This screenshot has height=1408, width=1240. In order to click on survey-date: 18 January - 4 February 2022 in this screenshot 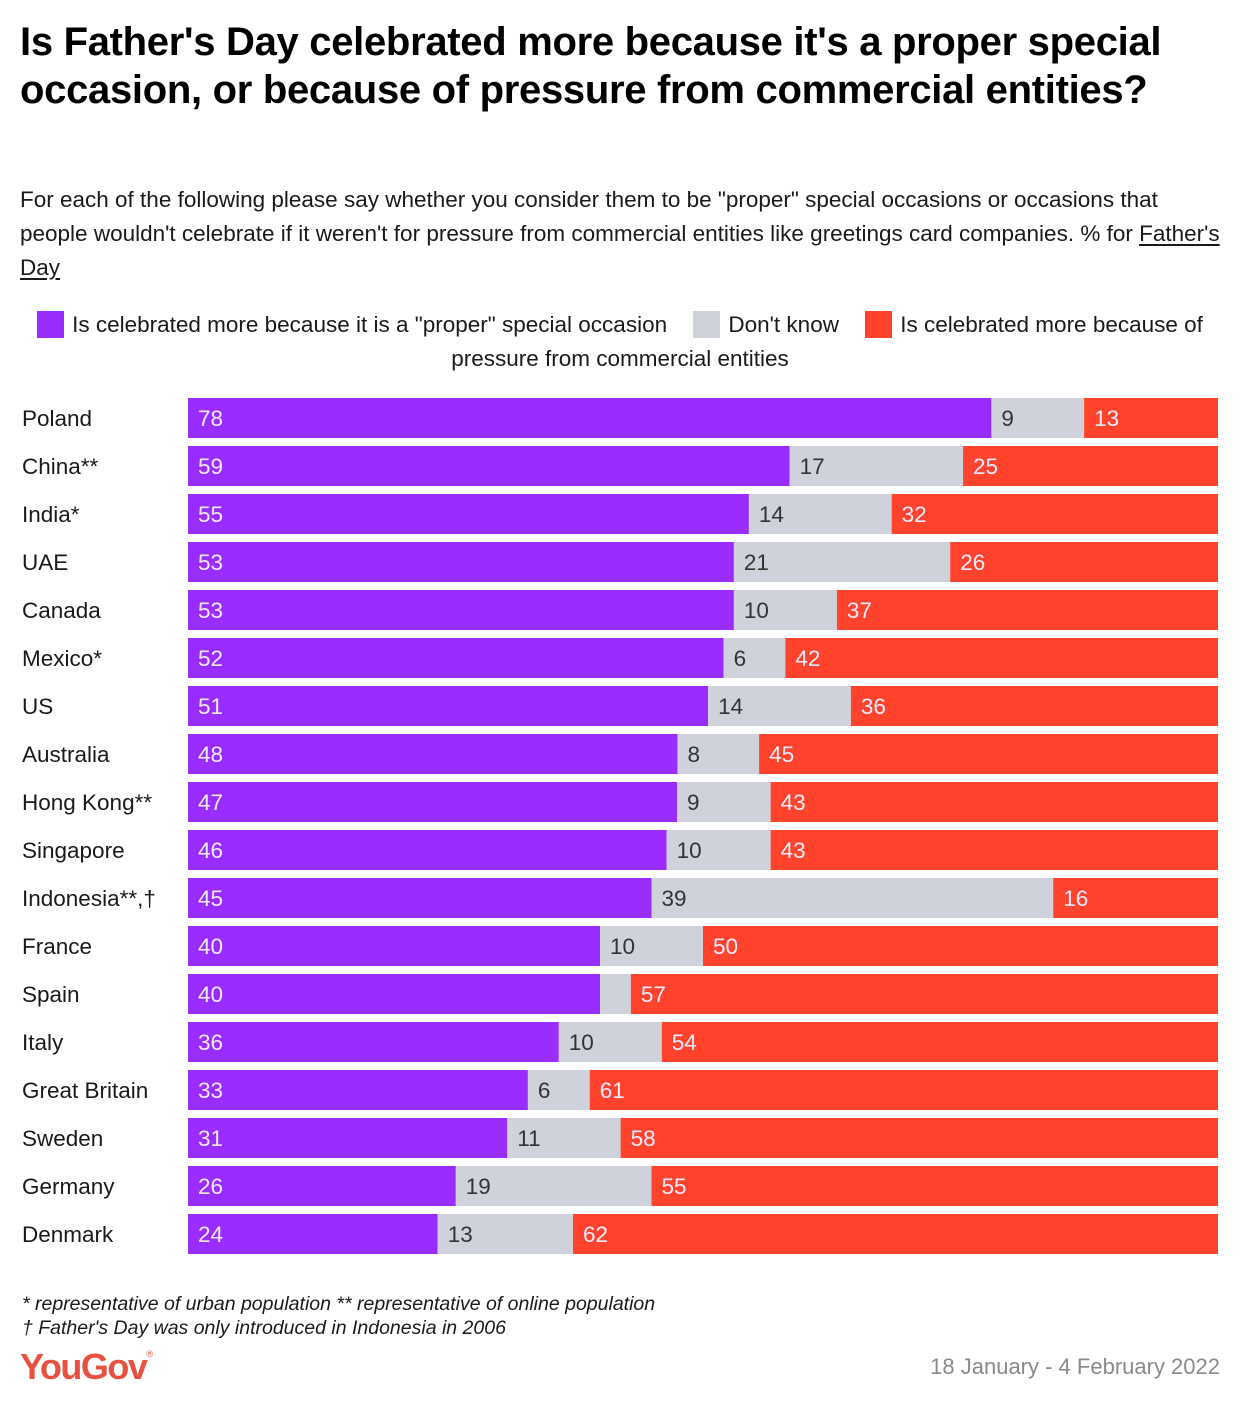, I will do `click(1075, 1366)`.